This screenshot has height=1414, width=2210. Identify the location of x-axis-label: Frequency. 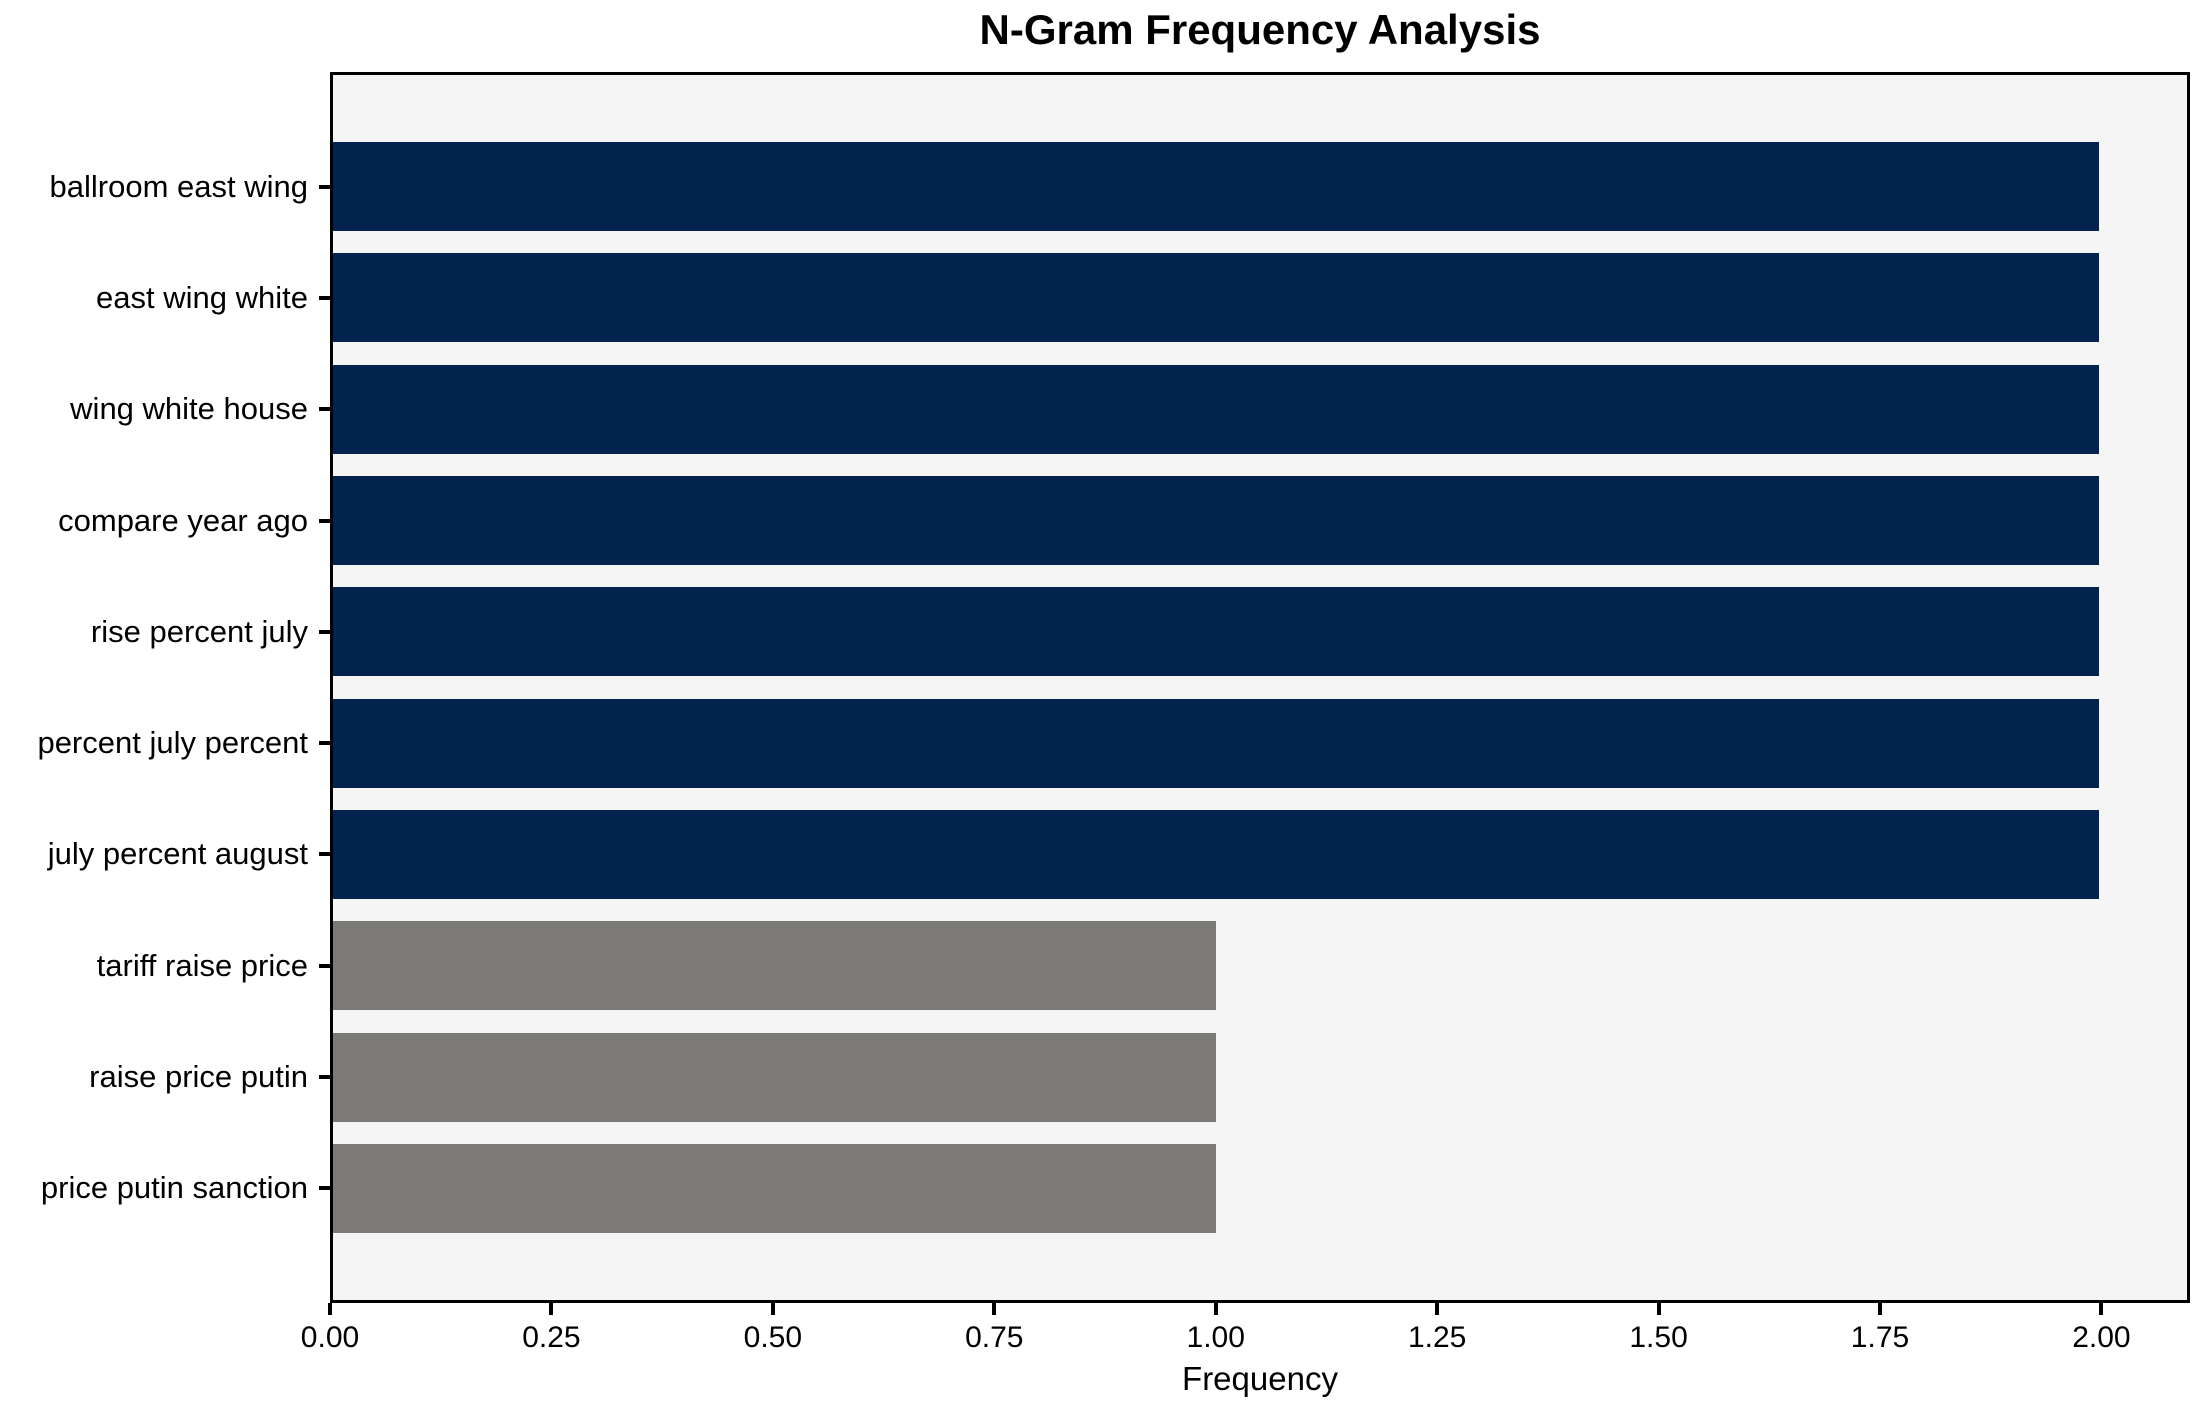
(1260, 1378).